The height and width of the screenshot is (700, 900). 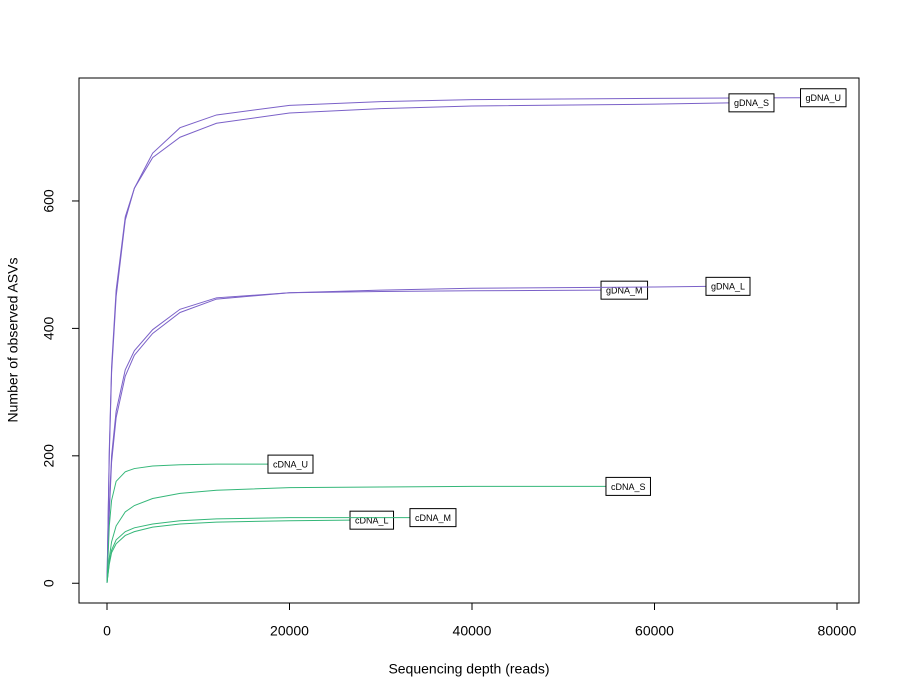 I want to click on series-end-label: cDNA_L, so click(x=372, y=520).